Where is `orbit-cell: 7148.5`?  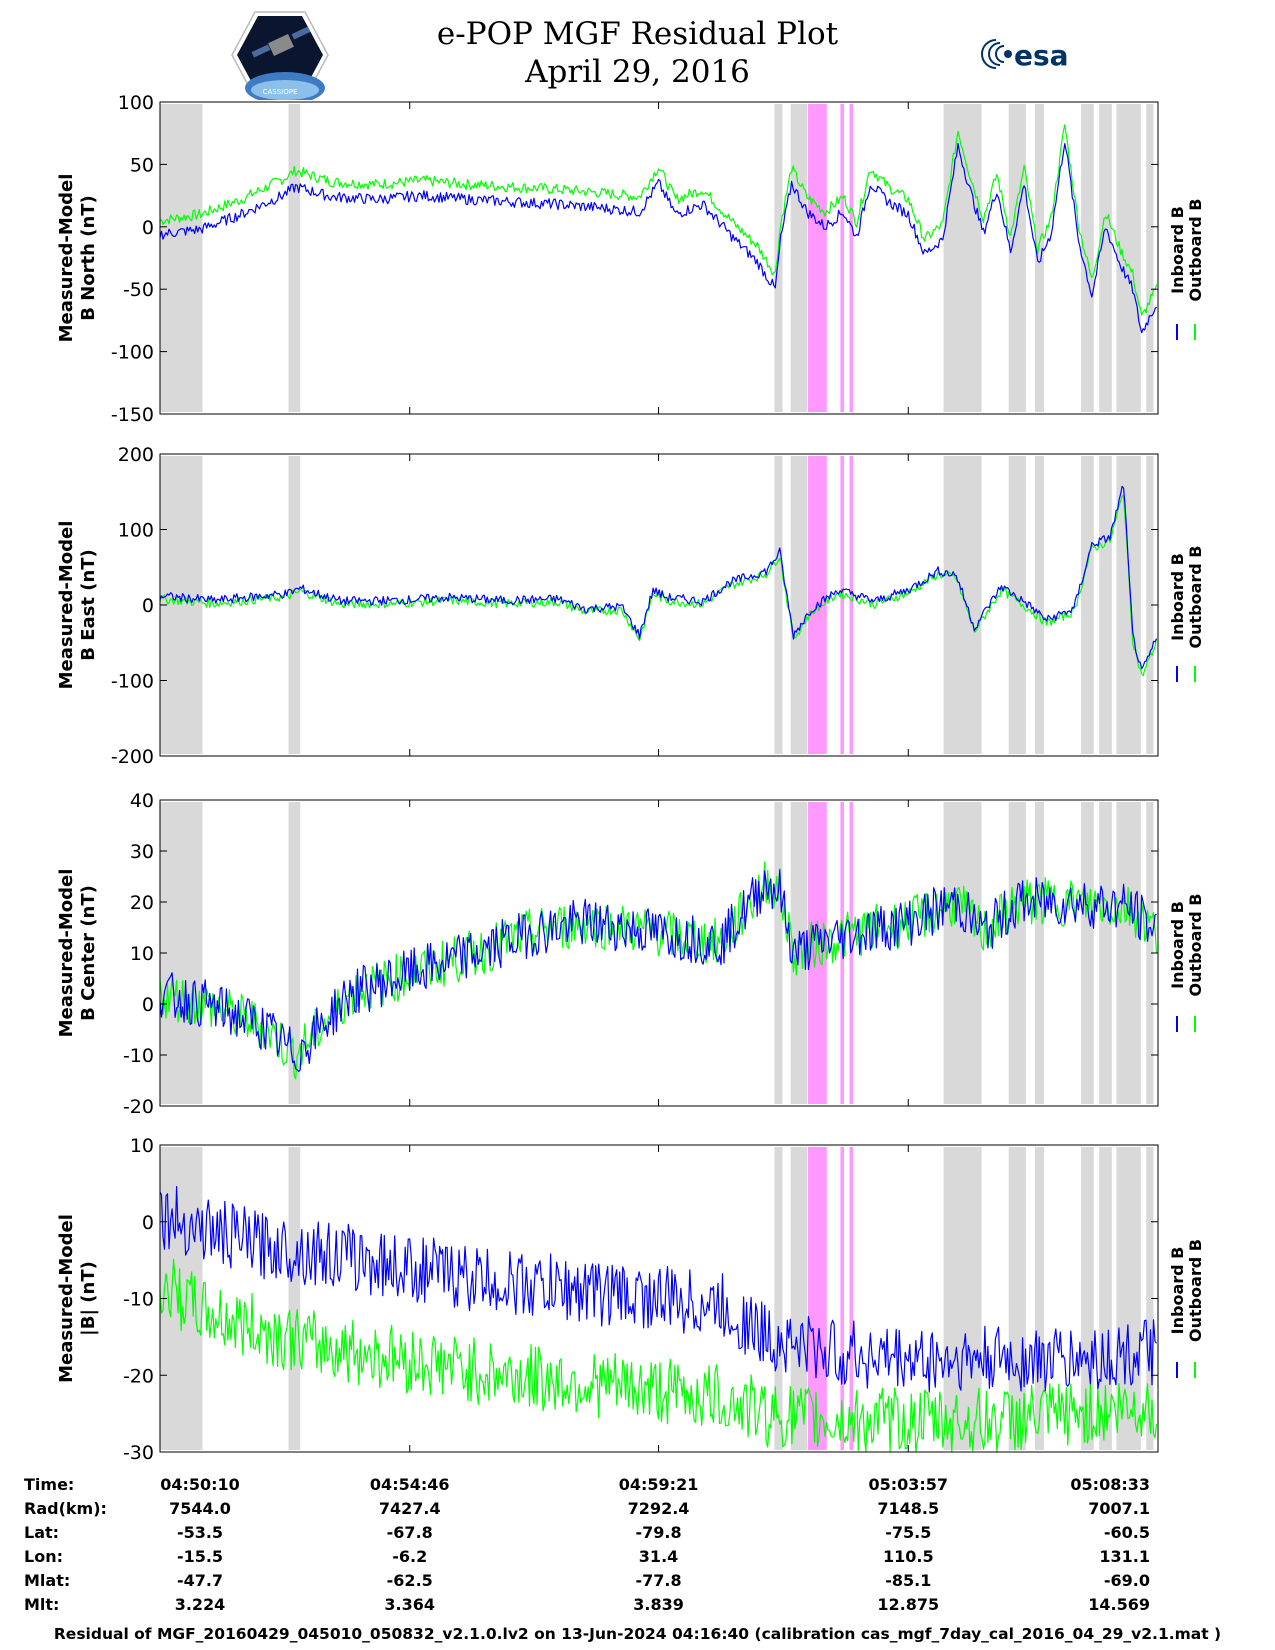
orbit-cell: 7148.5 is located at coordinates (908, 1508).